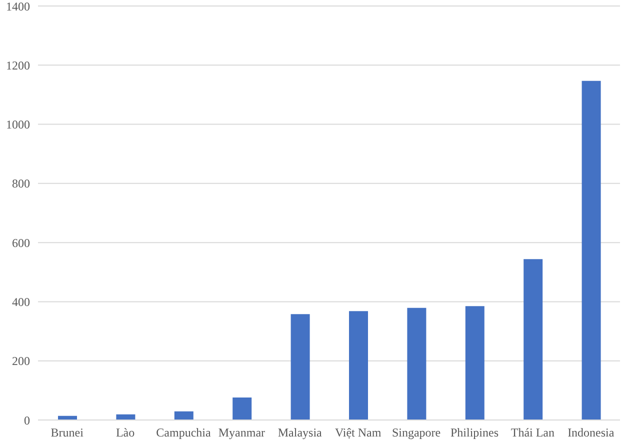 Image resolution: width=640 pixels, height=448 pixels. I want to click on x-tick-label: Brunei, so click(67, 433).